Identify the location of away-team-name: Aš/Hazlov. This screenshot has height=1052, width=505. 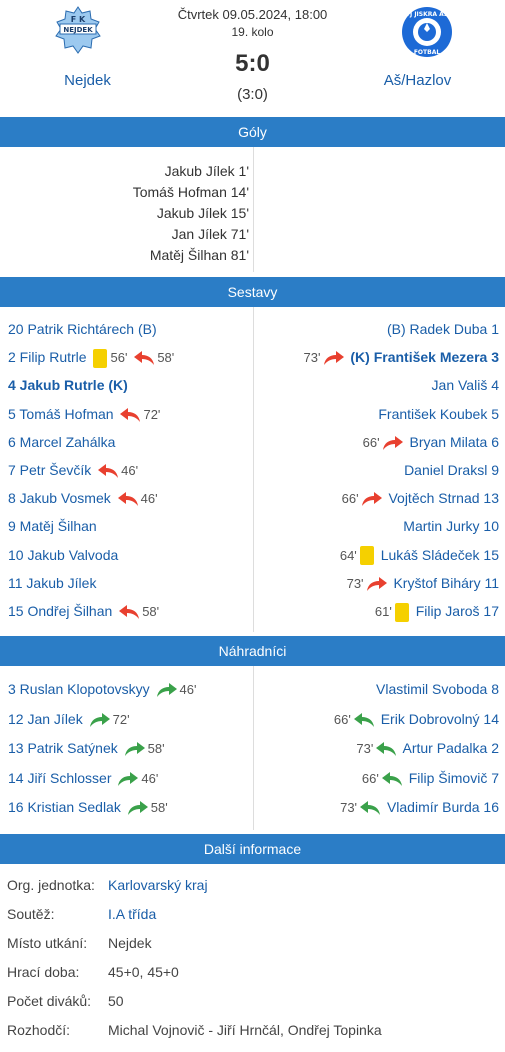
(417, 80).